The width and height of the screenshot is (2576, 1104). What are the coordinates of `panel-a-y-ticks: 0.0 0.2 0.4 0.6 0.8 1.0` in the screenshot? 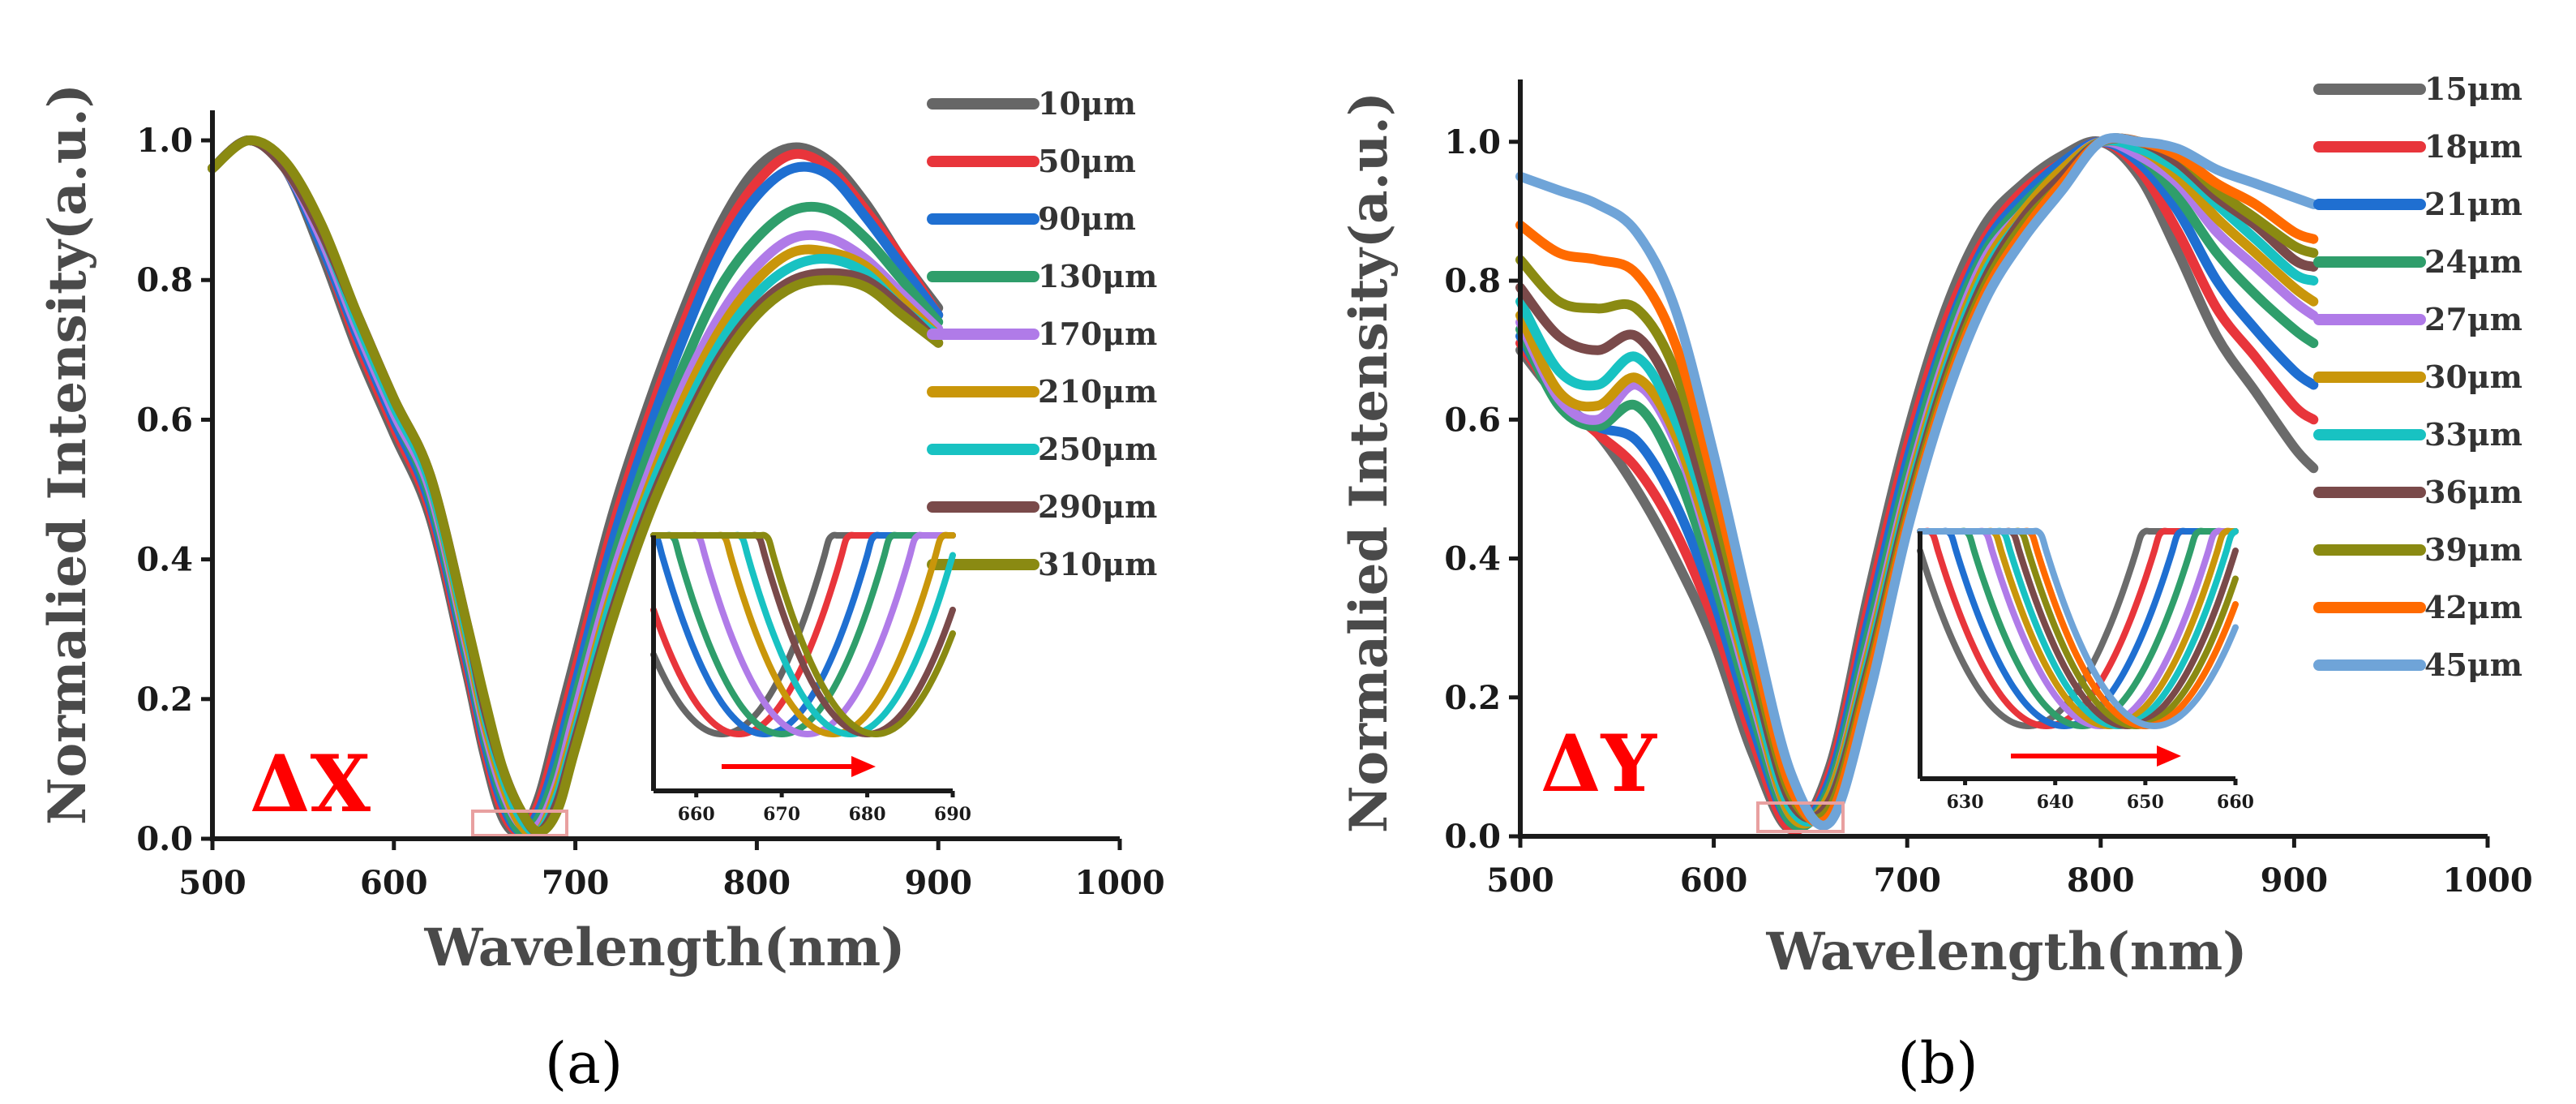 It's located at (174, 490).